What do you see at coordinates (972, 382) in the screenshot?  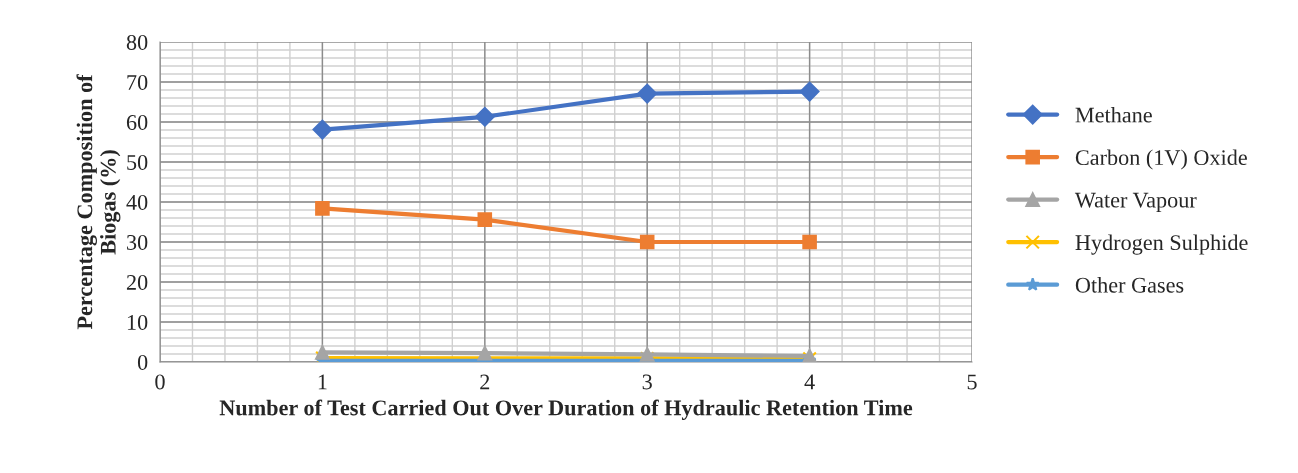 I see `x-tick-label: 5` at bounding box center [972, 382].